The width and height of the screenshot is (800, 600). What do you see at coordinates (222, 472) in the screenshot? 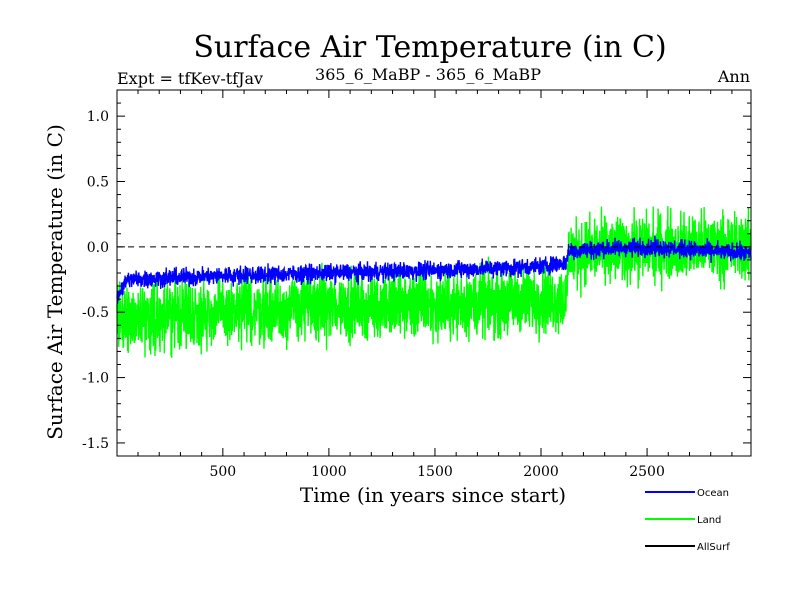
I see `x-tick-label: 500` at bounding box center [222, 472].